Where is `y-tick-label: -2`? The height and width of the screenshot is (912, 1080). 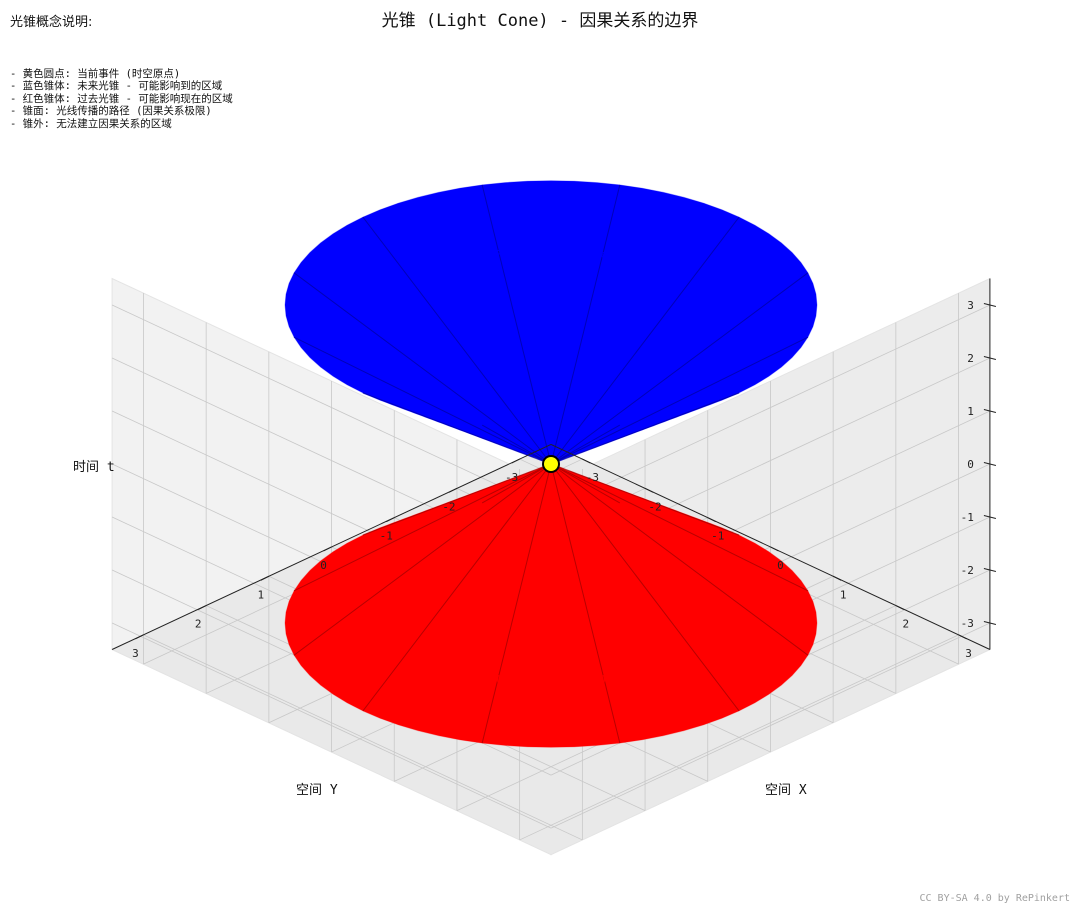 y-tick-label: -2 is located at coordinates (654, 506).